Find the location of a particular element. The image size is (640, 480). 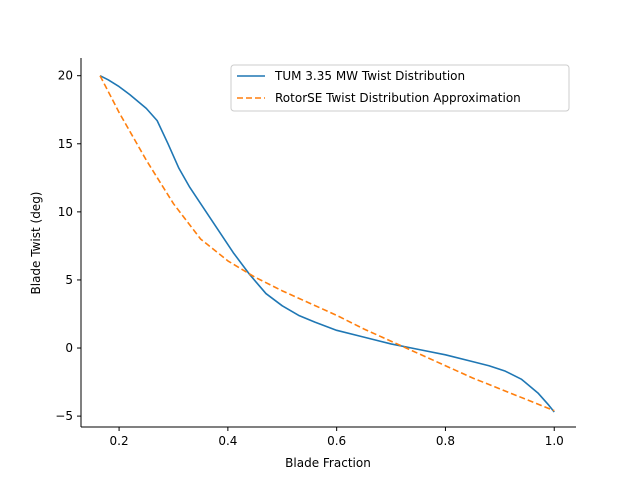

y-tick-label: 5 is located at coordinates (69, 280).